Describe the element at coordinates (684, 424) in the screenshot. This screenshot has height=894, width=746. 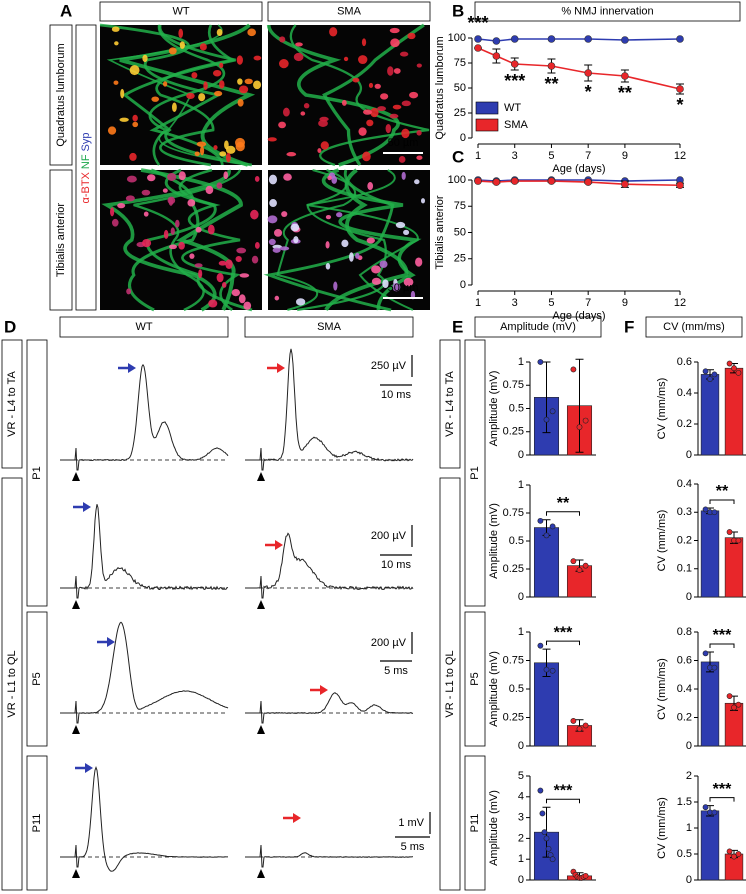
I see `y-tick-label: 0.2` at that location.